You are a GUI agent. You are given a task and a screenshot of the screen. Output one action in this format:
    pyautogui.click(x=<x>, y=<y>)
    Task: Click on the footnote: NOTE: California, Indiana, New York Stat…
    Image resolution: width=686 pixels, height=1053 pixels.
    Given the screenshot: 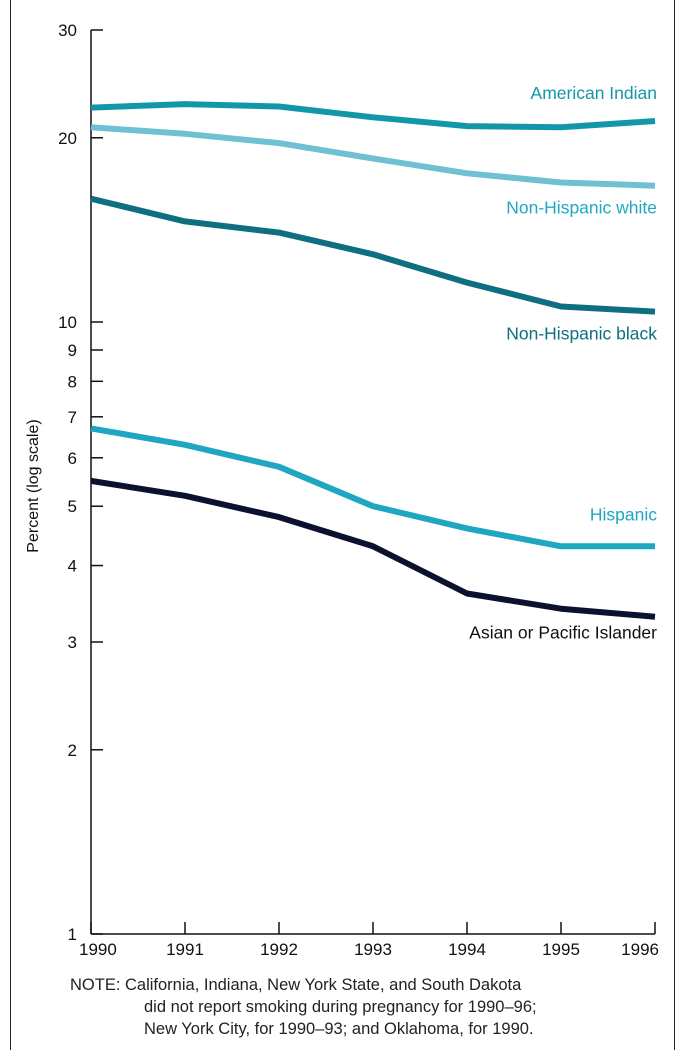 What is the action you would take?
    pyautogui.click(x=370, y=1007)
    